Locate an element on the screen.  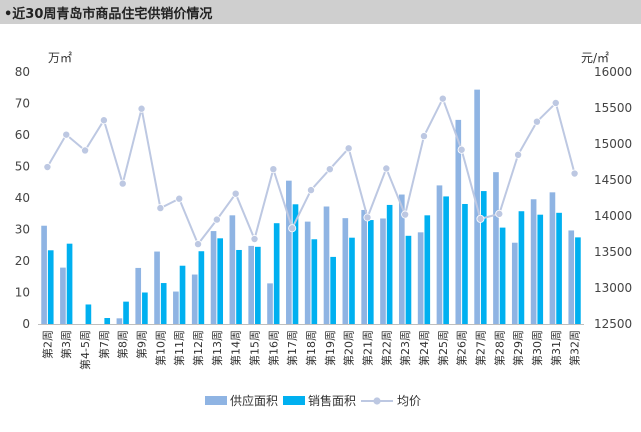
x-tick-label: 第23周 is located at coordinates (405, 348).